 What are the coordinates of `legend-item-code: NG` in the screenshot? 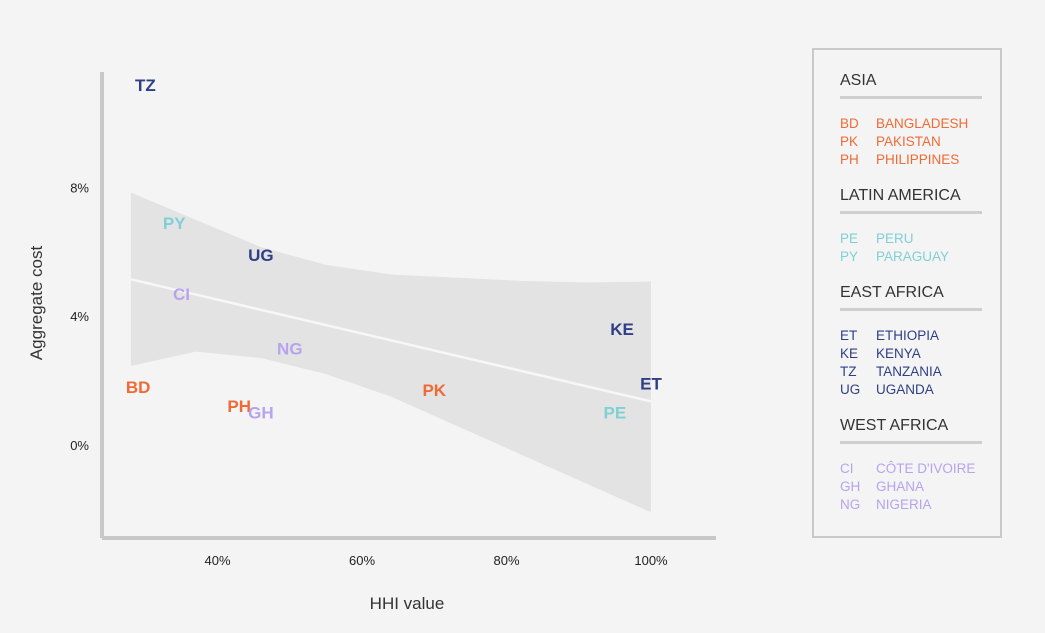 It's located at (850, 504).